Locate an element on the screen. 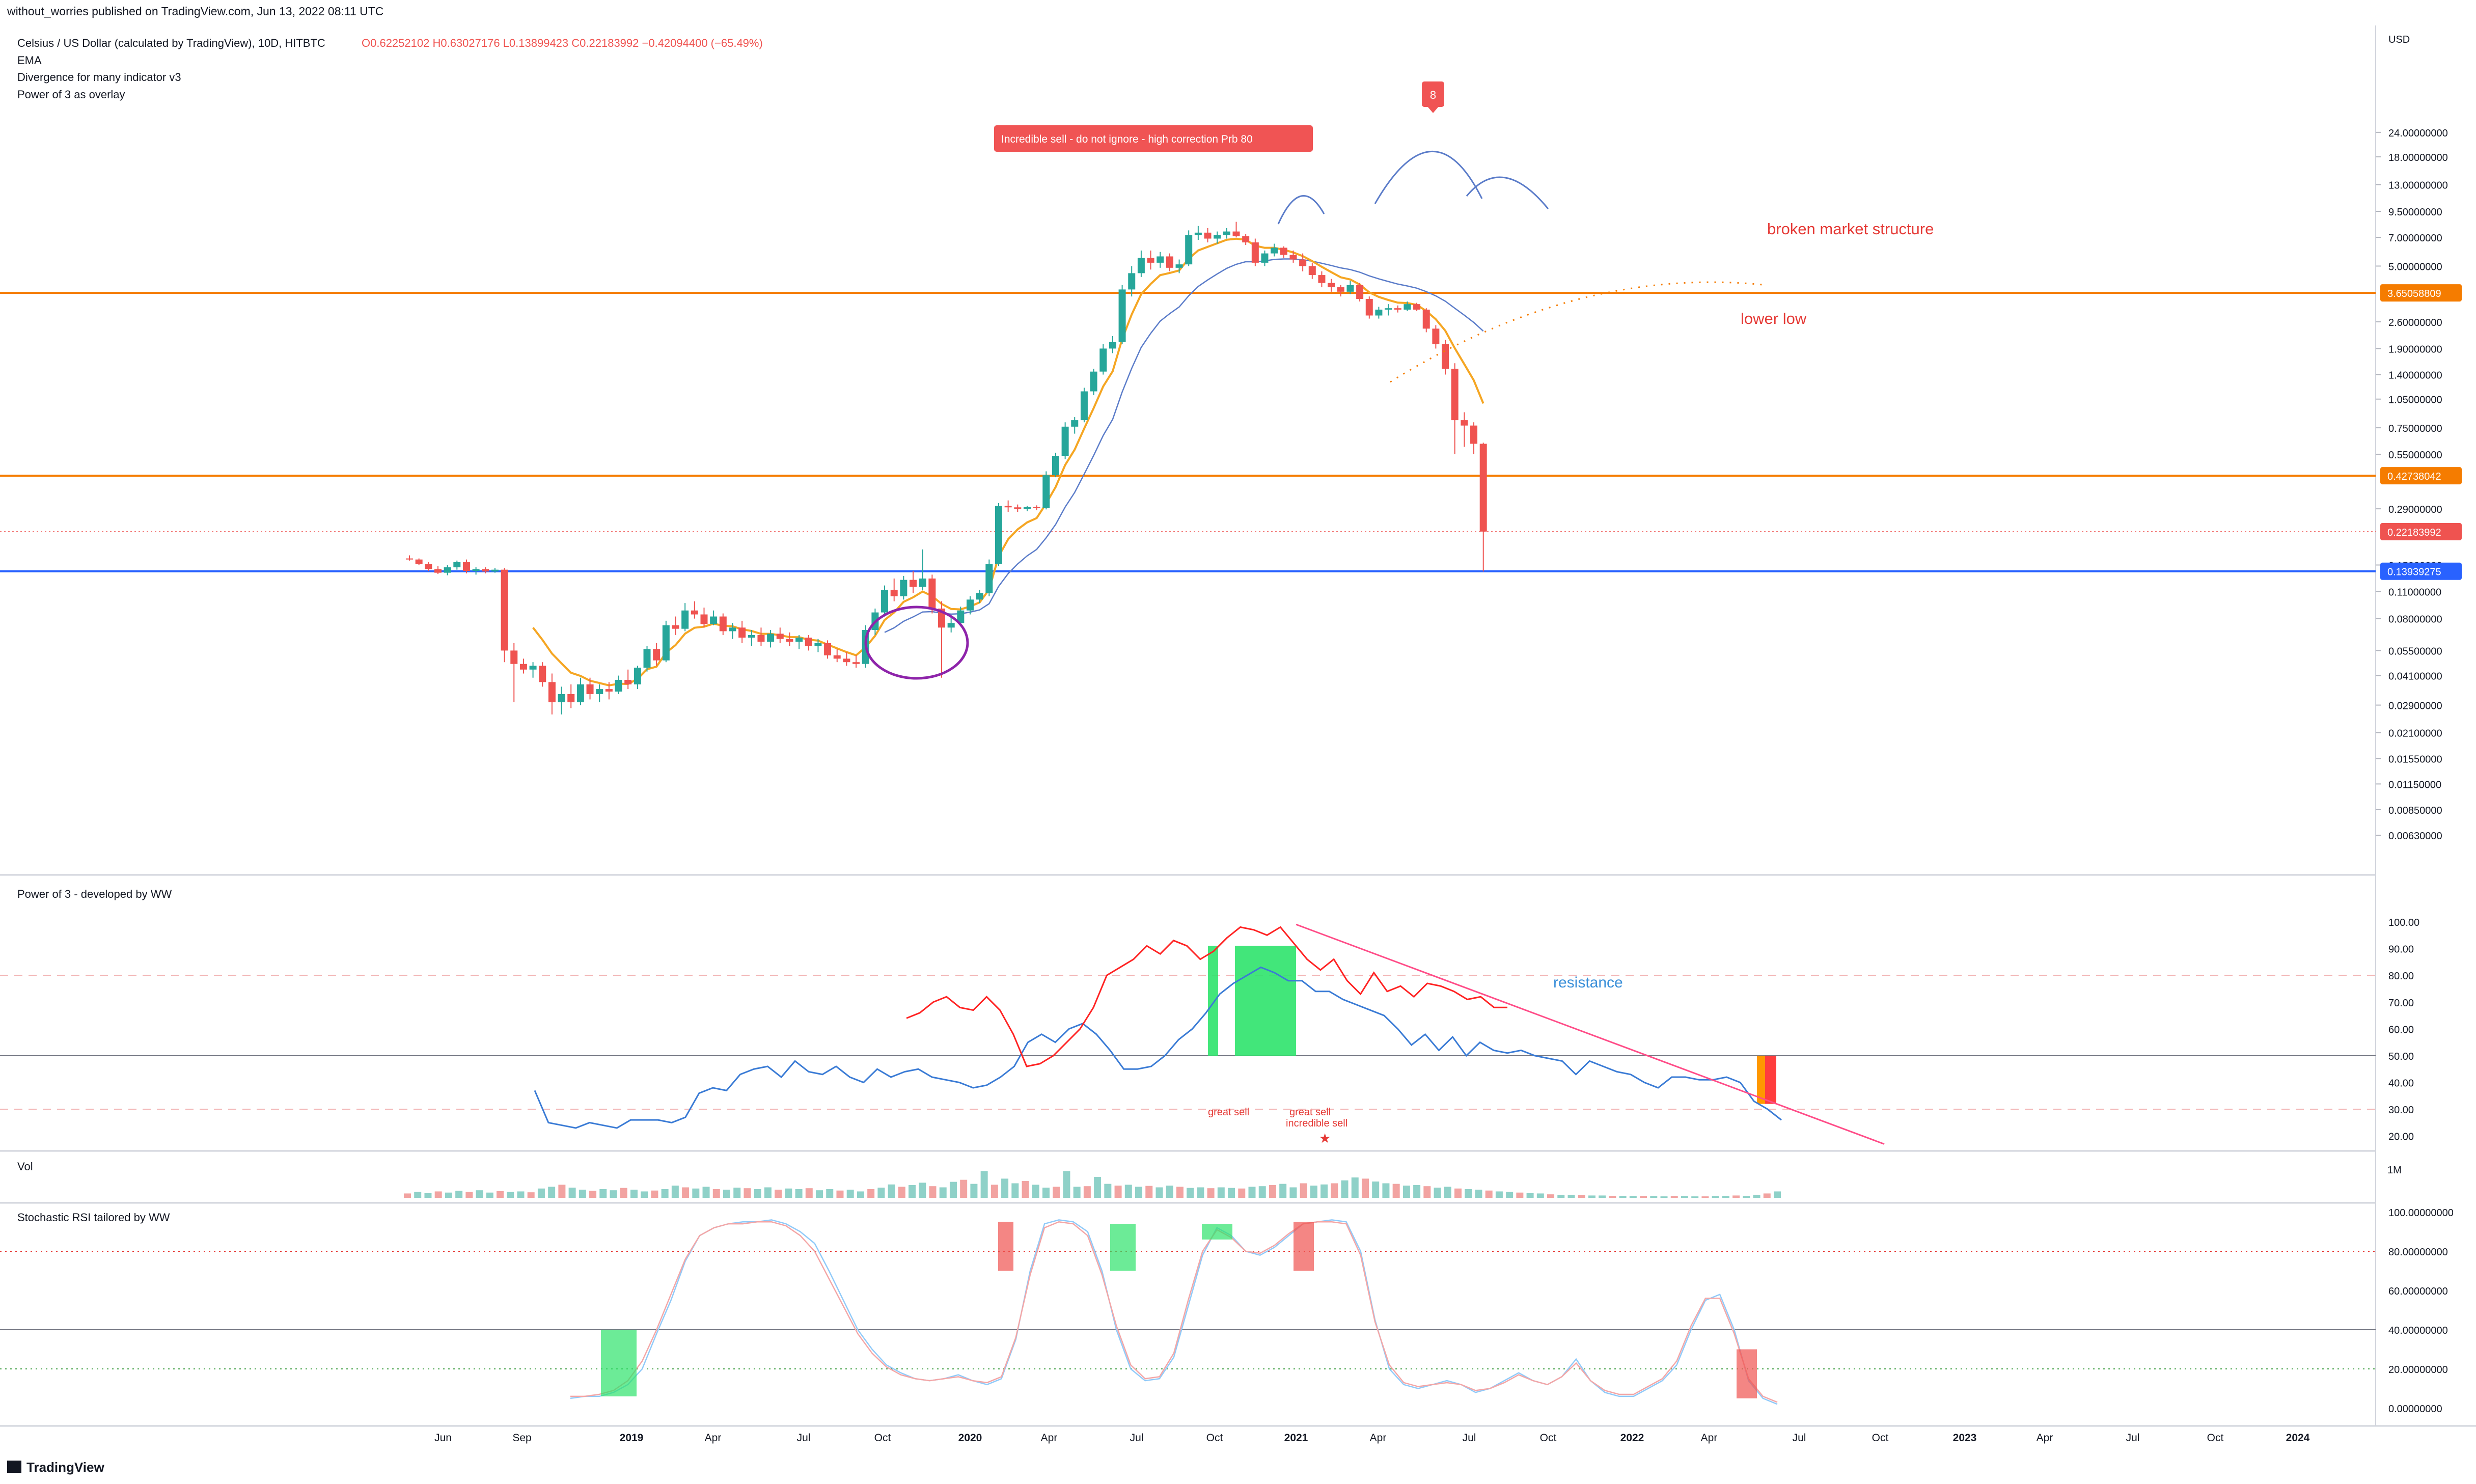  power3-tick-label: 50.00 is located at coordinates (2401, 1057).